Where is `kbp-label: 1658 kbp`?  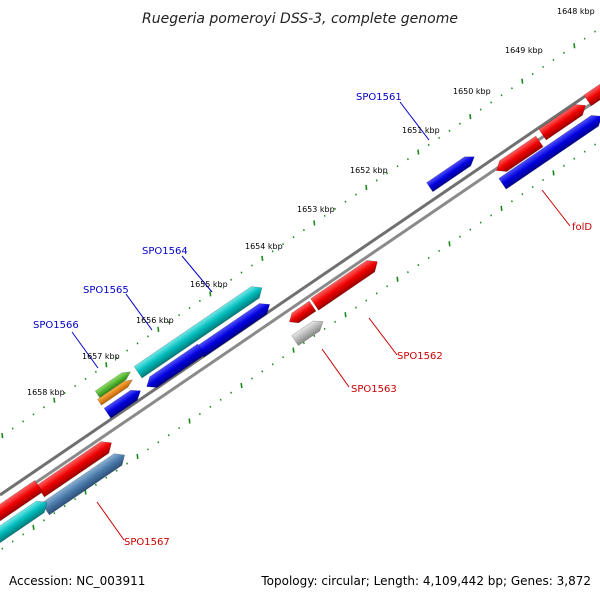
kbp-label: 1658 kbp is located at coordinates (46, 392).